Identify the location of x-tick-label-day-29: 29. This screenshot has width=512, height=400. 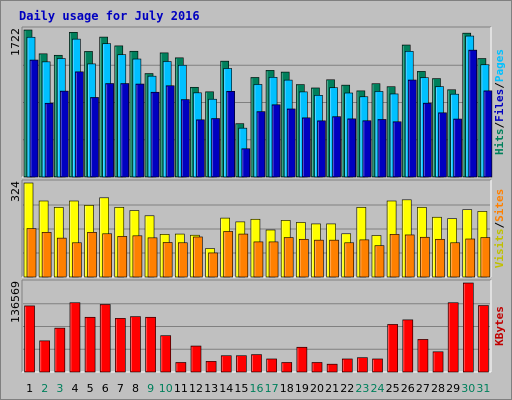
(453, 388).